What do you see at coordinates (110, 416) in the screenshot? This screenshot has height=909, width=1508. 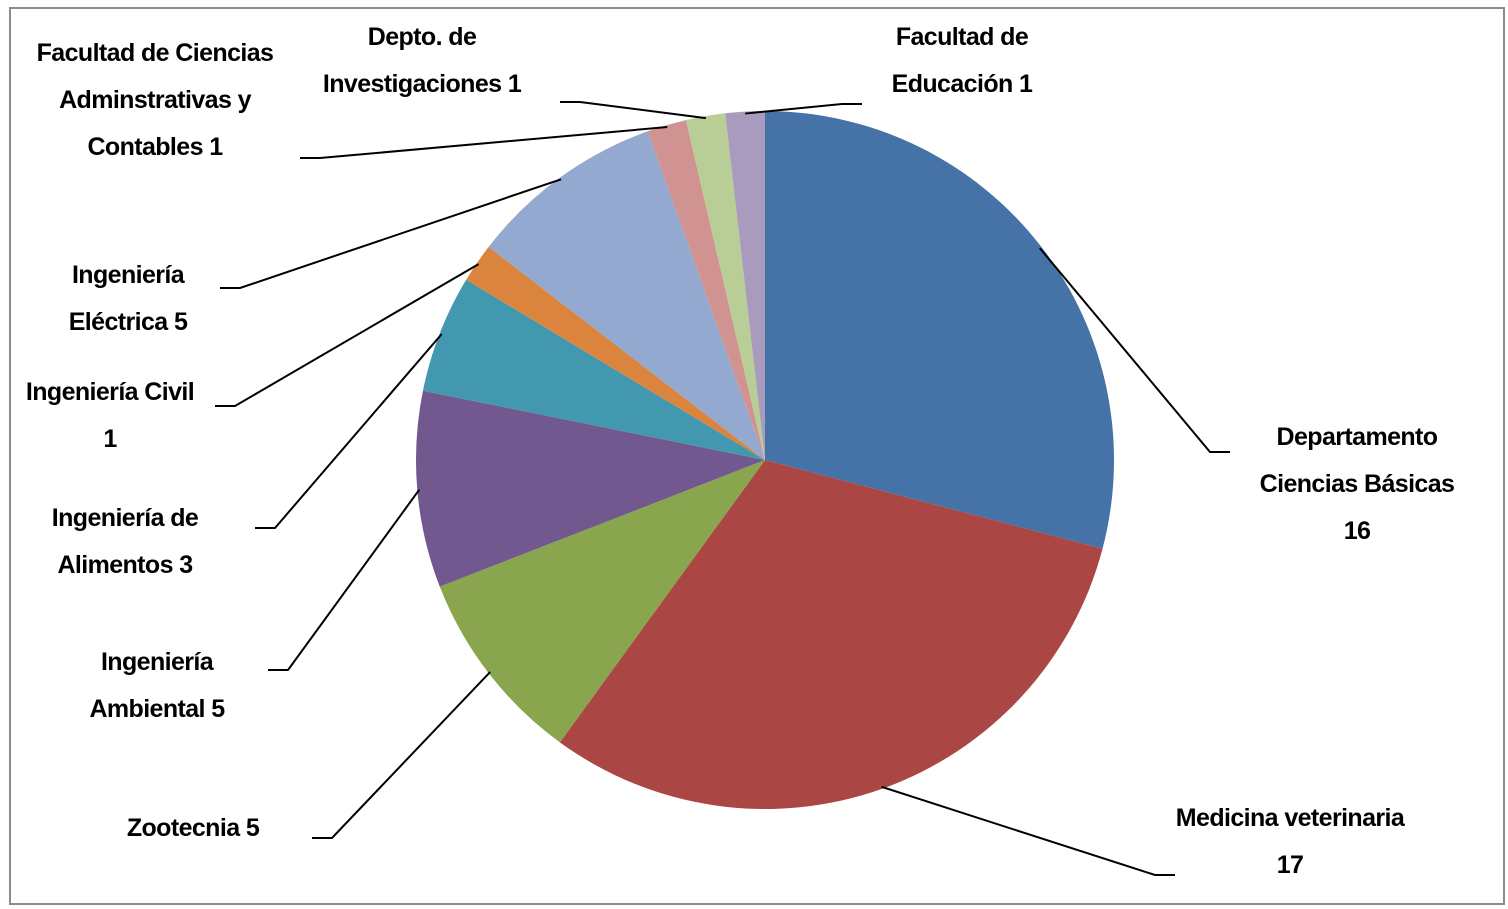 I see `slice-label: Ingeniería Civil 1` at bounding box center [110, 416].